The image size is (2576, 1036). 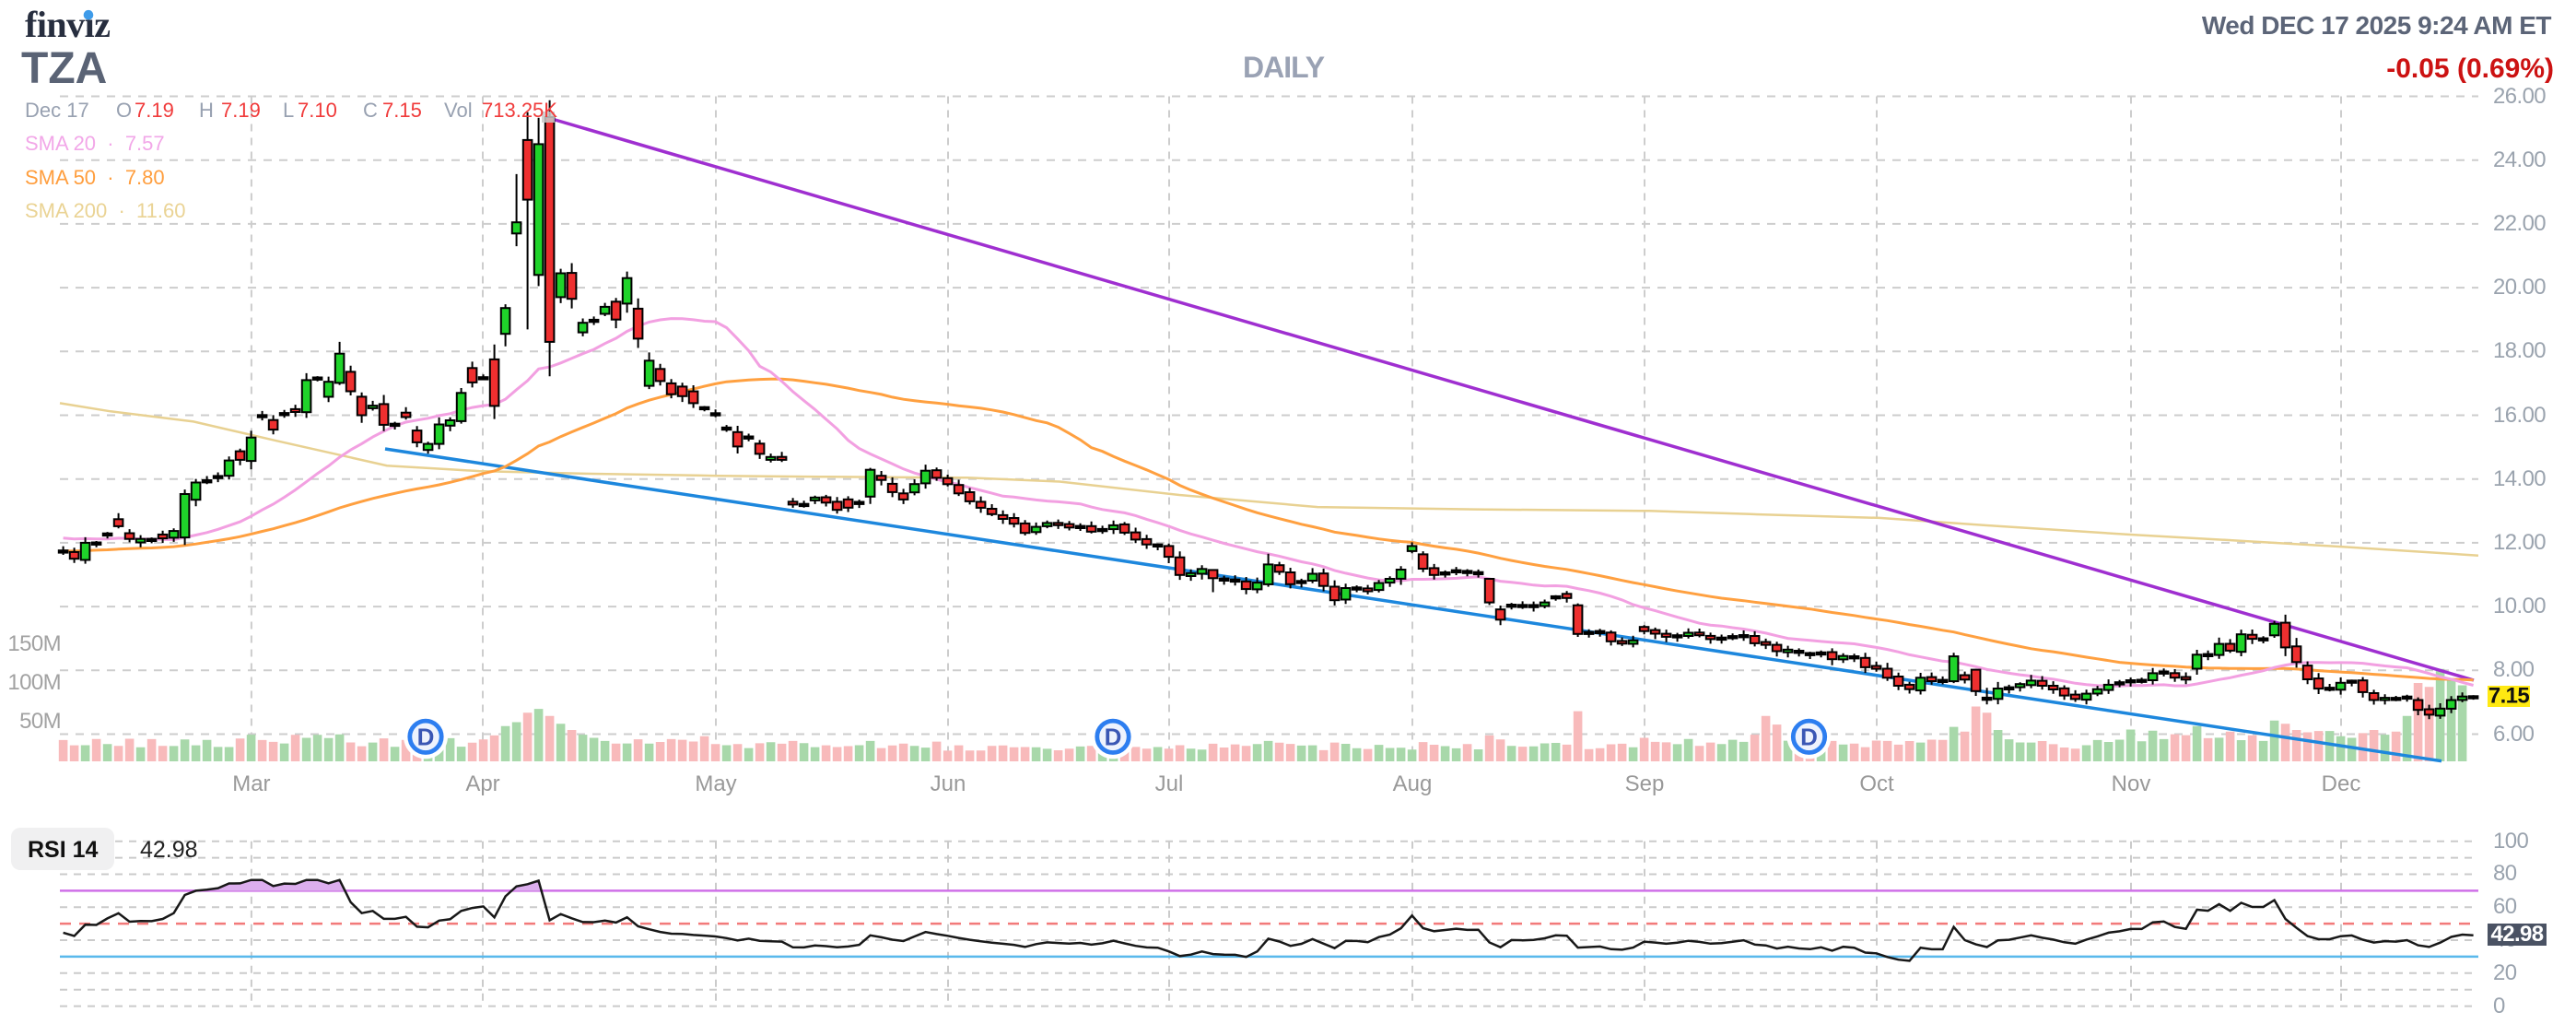 I want to click on svg-text: Aug, so click(x=1413, y=784).